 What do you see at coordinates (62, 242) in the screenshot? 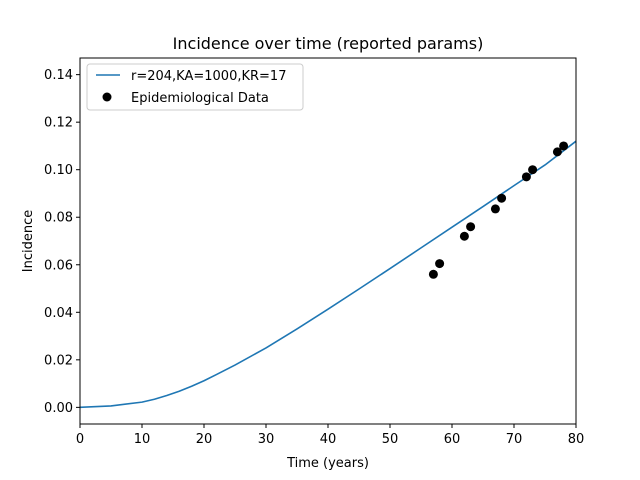
I see `y-axis: 0.00 0.02 0.04 0.06 0.08 0.10 0.12 0.14` at bounding box center [62, 242].